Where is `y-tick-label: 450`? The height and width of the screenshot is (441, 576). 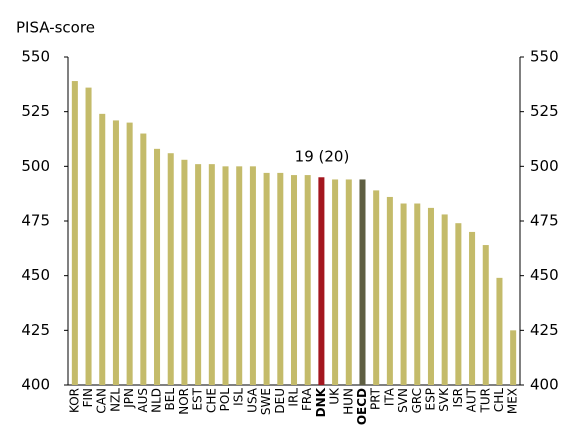
y-tick-label: 450 is located at coordinates (35, 275).